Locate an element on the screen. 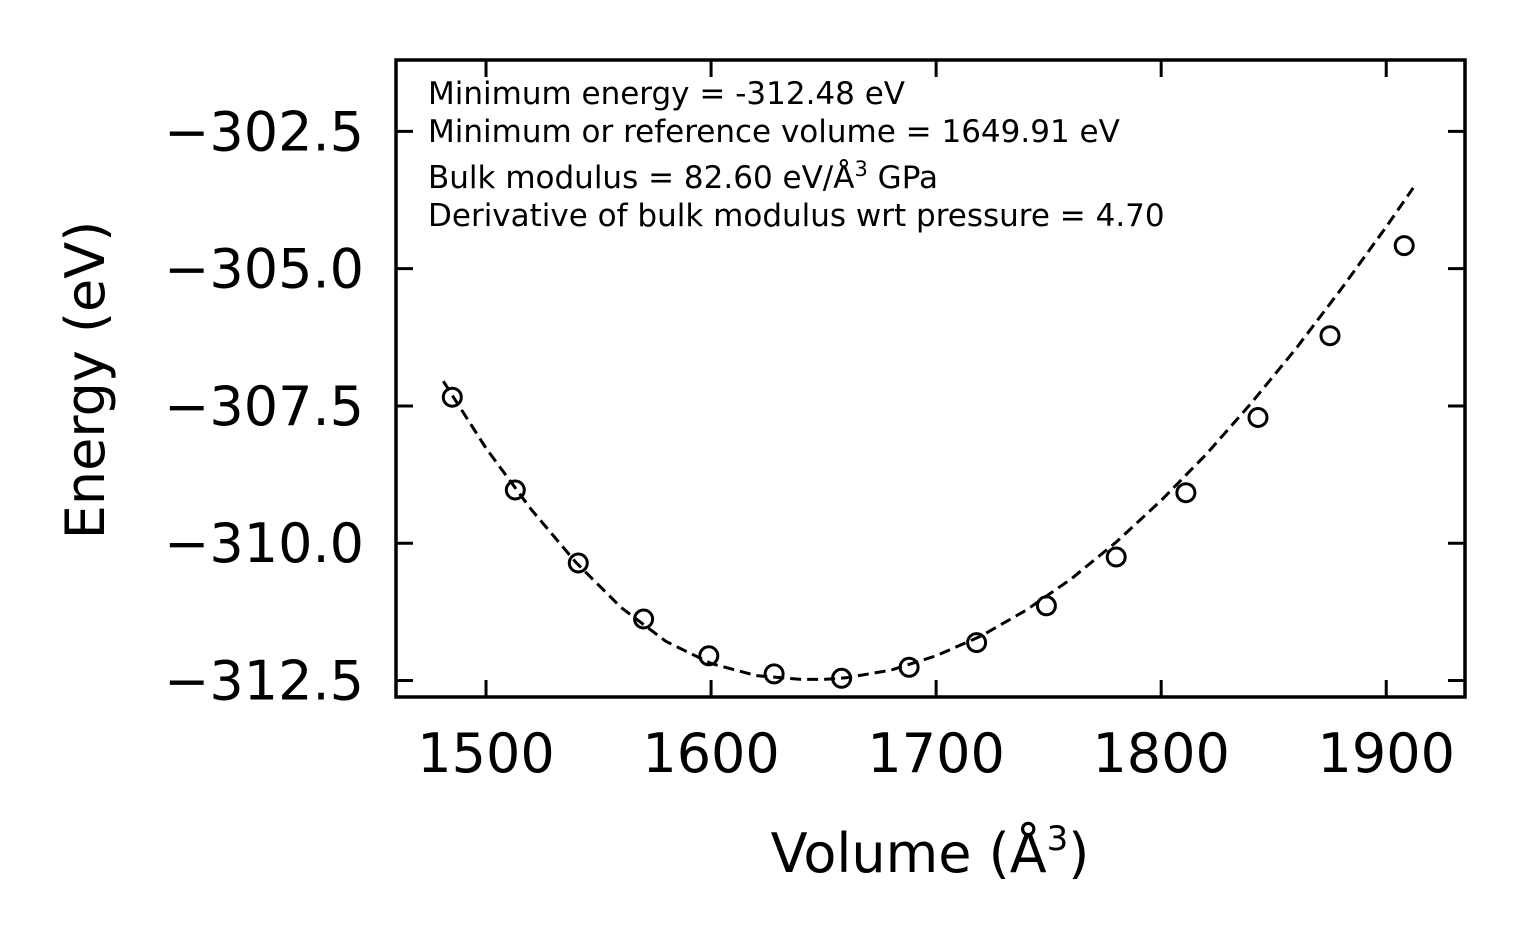  y-tick-label: −305.0 is located at coordinates (264, 269).